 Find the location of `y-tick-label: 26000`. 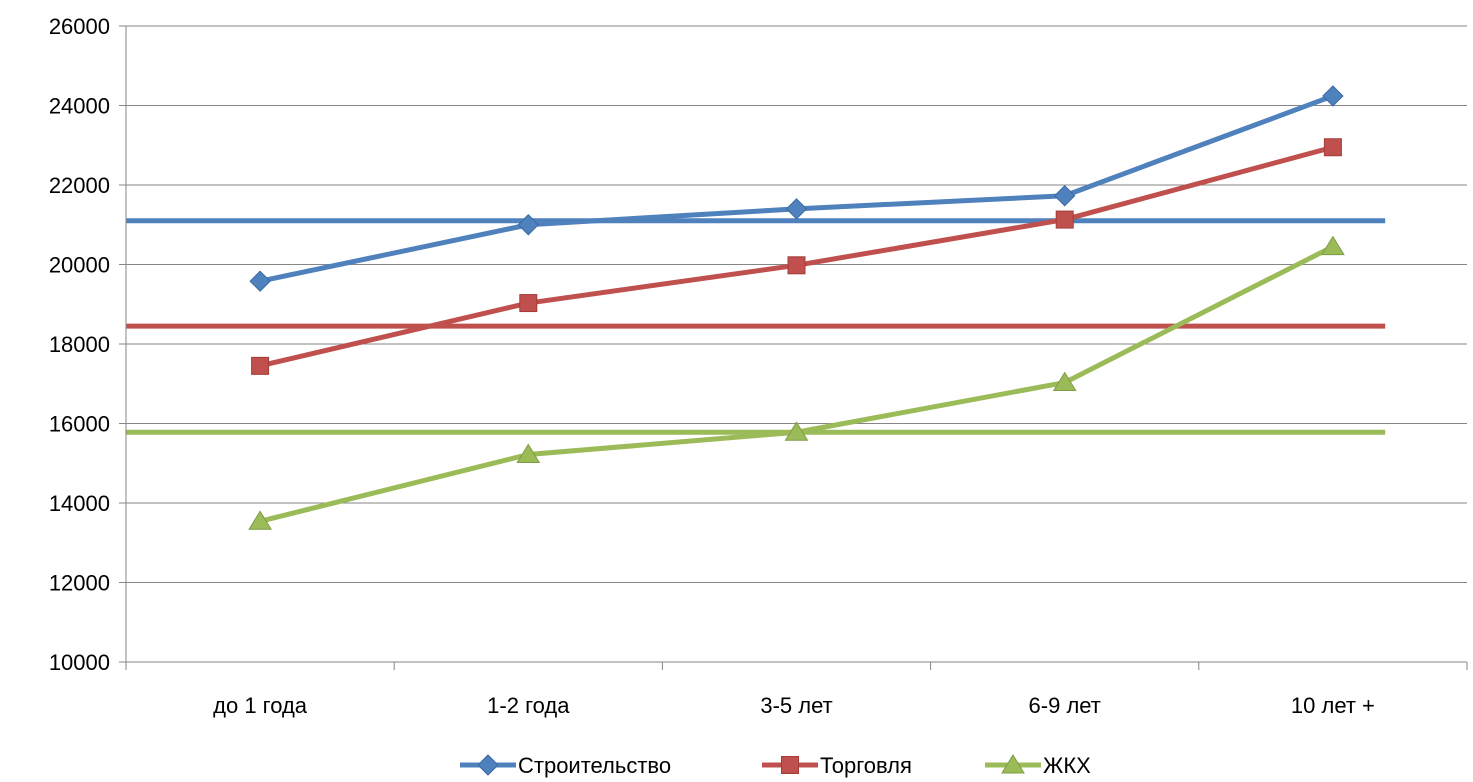

y-tick-label: 26000 is located at coordinates (79, 26).